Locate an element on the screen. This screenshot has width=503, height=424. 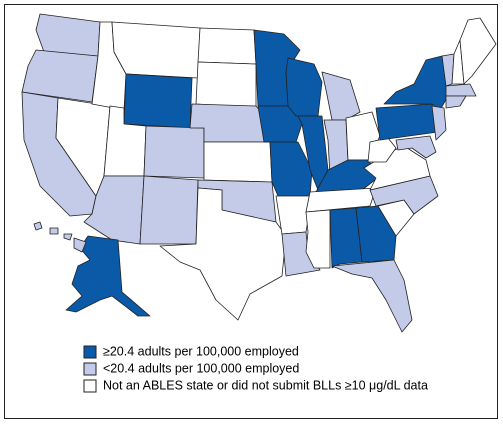
legend-label: ≥20.4 adults per 100,000 employed is located at coordinates (201, 351).